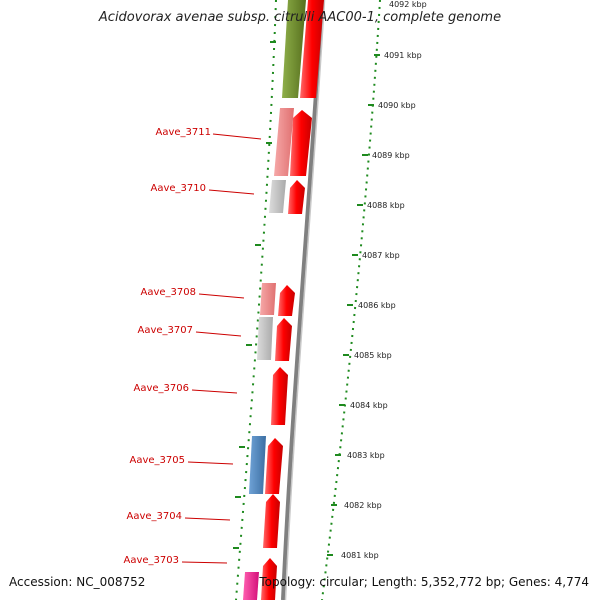  What do you see at coordinates (221, 348) in the screenshot?
I see `gene-label-leaders` at bounding box center [221, 348].